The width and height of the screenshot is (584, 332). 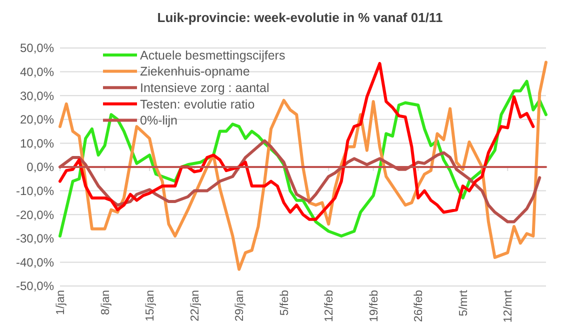 What do you see at coordinates (35, 191) in the screenshot?
I see `y-tick-label: -10,0%` at bounding box center [35, 191].